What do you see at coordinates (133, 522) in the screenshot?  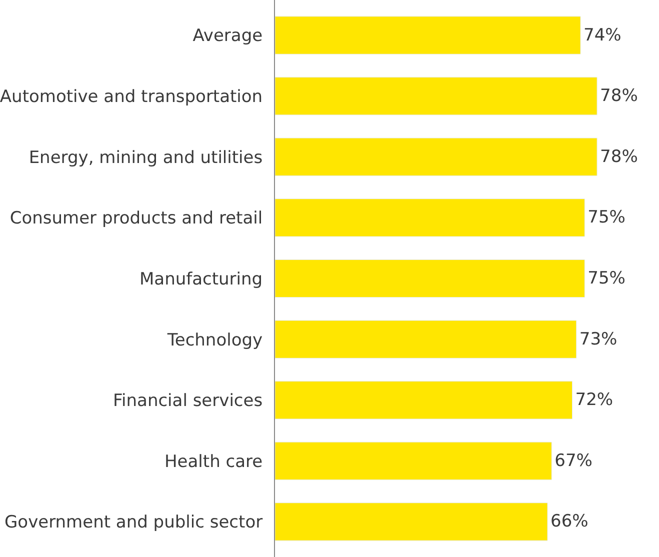 I see `y-tick-label: Government and public sector` at bounding box center [133, 522].